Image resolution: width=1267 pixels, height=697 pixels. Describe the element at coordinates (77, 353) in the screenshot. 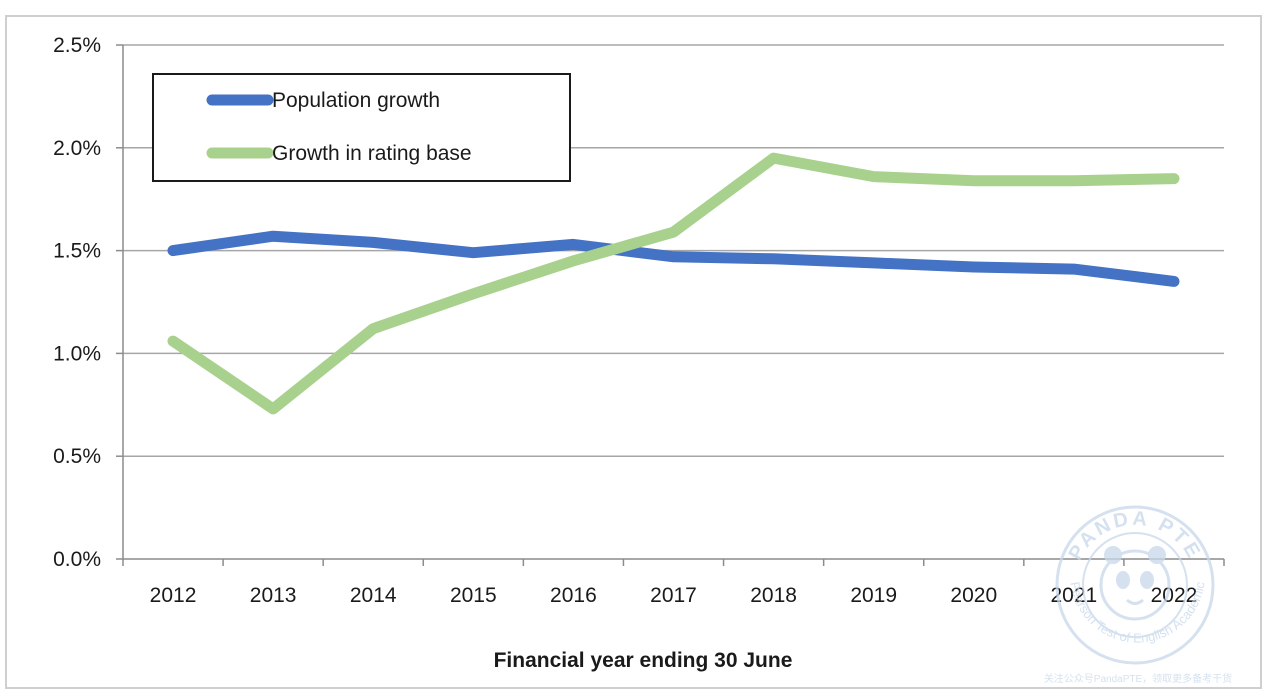

I see `y-tick-label: 1.0%` at that location.